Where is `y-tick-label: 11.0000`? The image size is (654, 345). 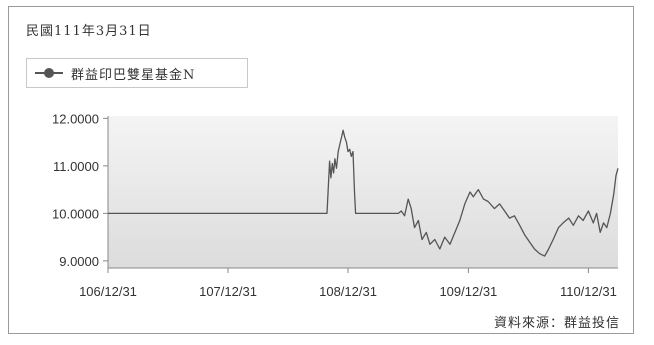
y-tick-label: 11.0000 is located at coordinates (76, 166).